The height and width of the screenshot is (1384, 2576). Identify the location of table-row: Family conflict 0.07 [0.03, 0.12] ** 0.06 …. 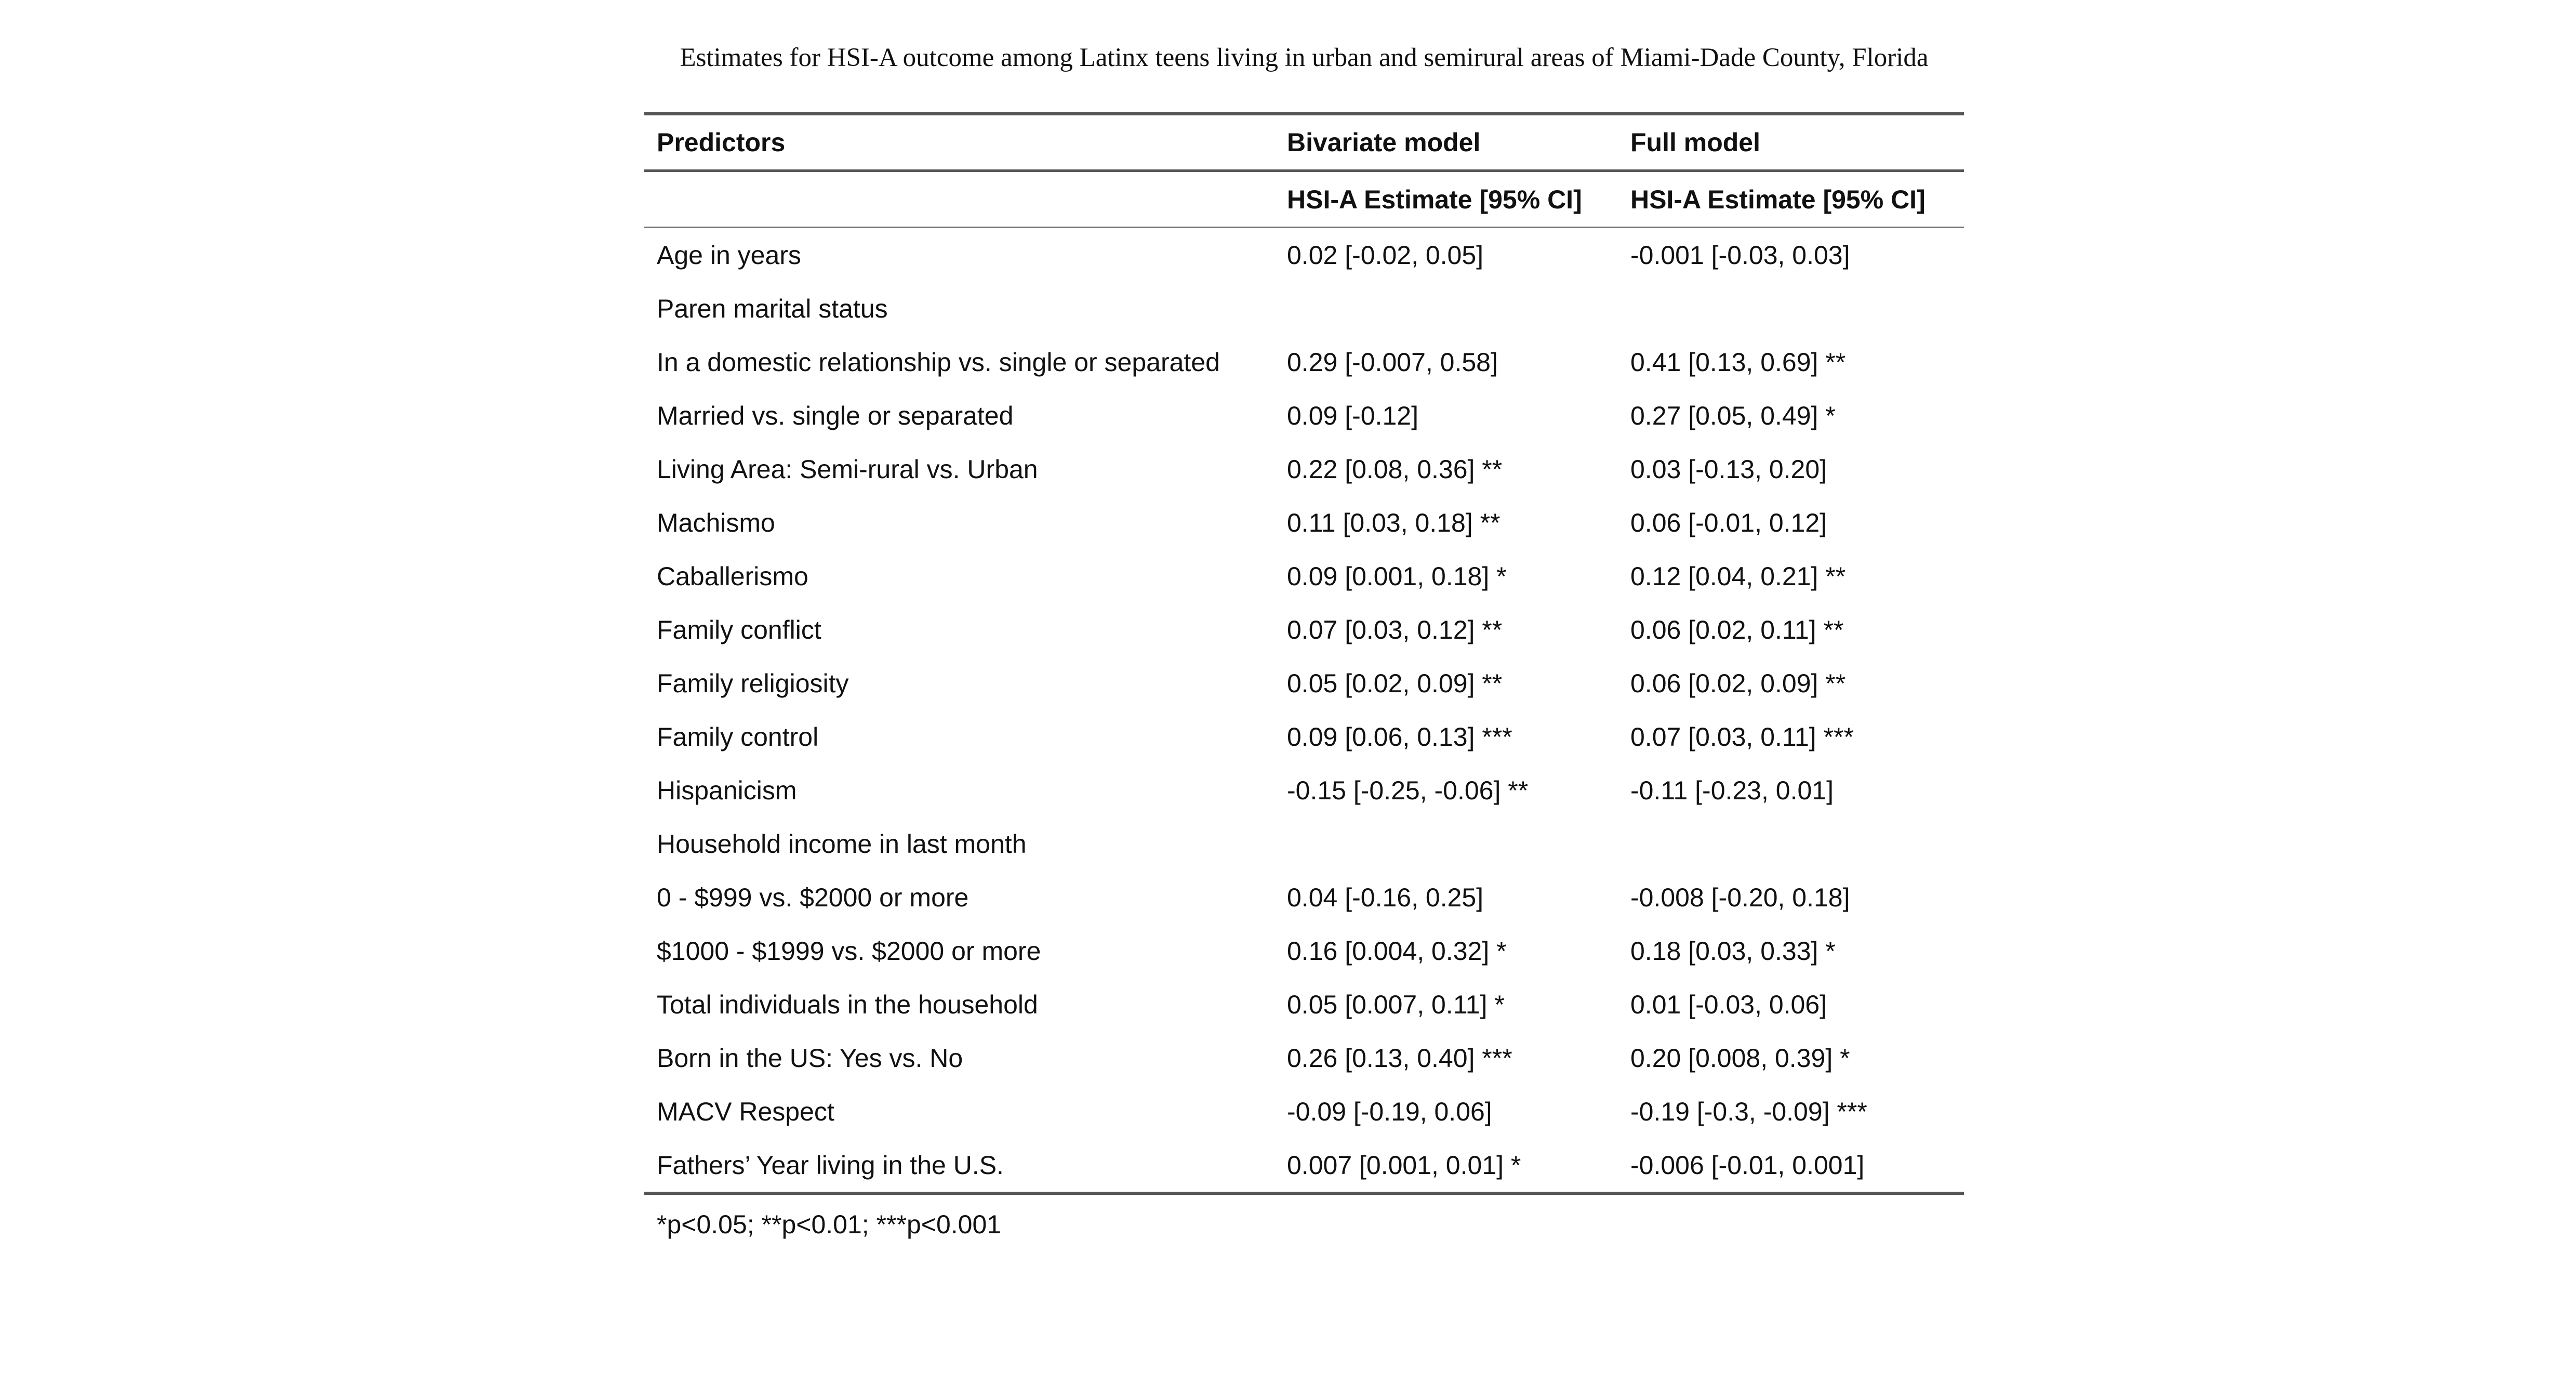
(1304, 629).